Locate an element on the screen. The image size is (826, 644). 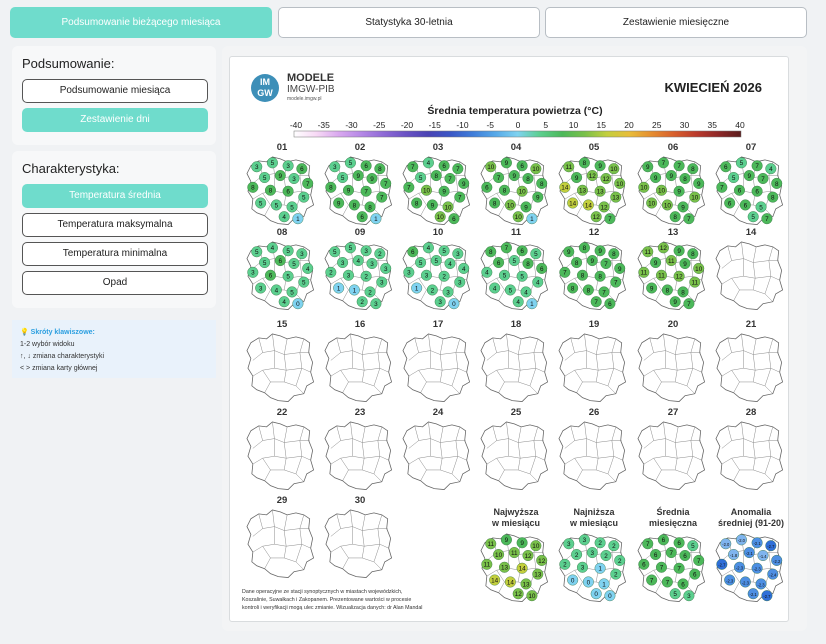
day-label: 21 is located at coordinates (751, 324).